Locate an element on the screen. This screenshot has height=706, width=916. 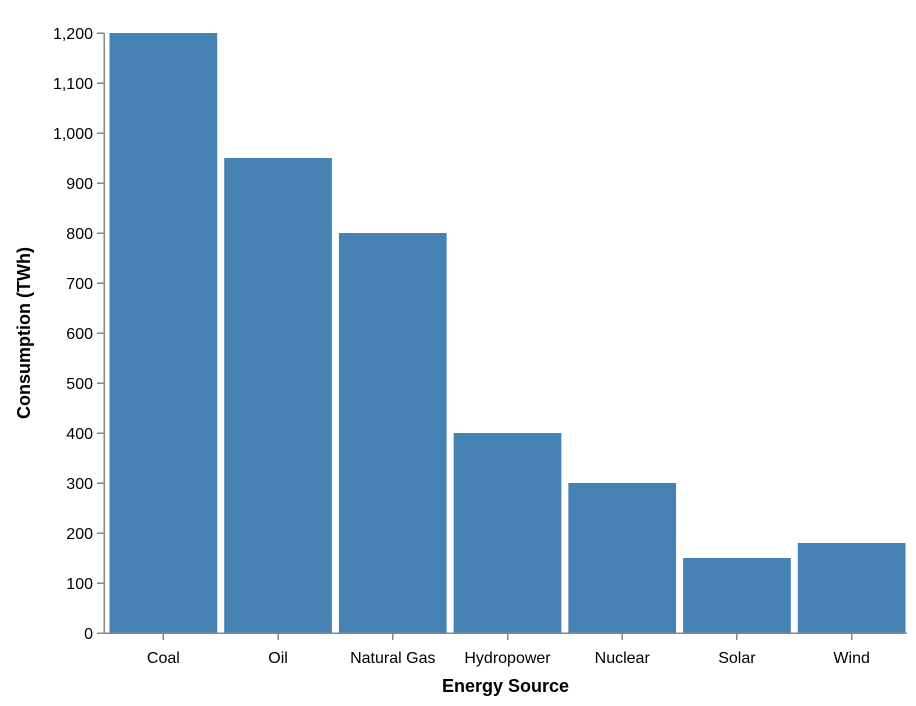
bar-solar is located at coordinates (737, 595).